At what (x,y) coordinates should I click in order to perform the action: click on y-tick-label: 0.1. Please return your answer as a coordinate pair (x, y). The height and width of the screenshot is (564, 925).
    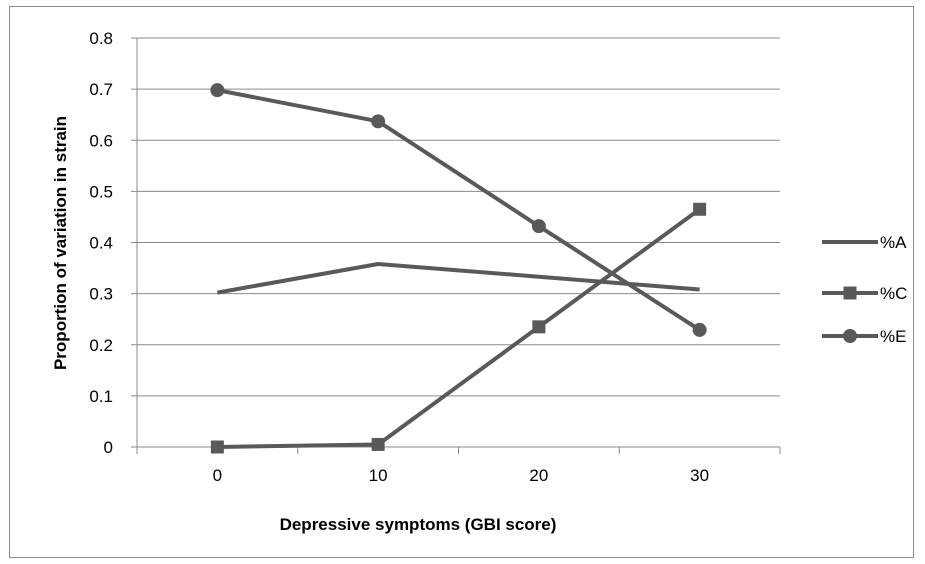
    Looking at the image, I should click on (101, 396).